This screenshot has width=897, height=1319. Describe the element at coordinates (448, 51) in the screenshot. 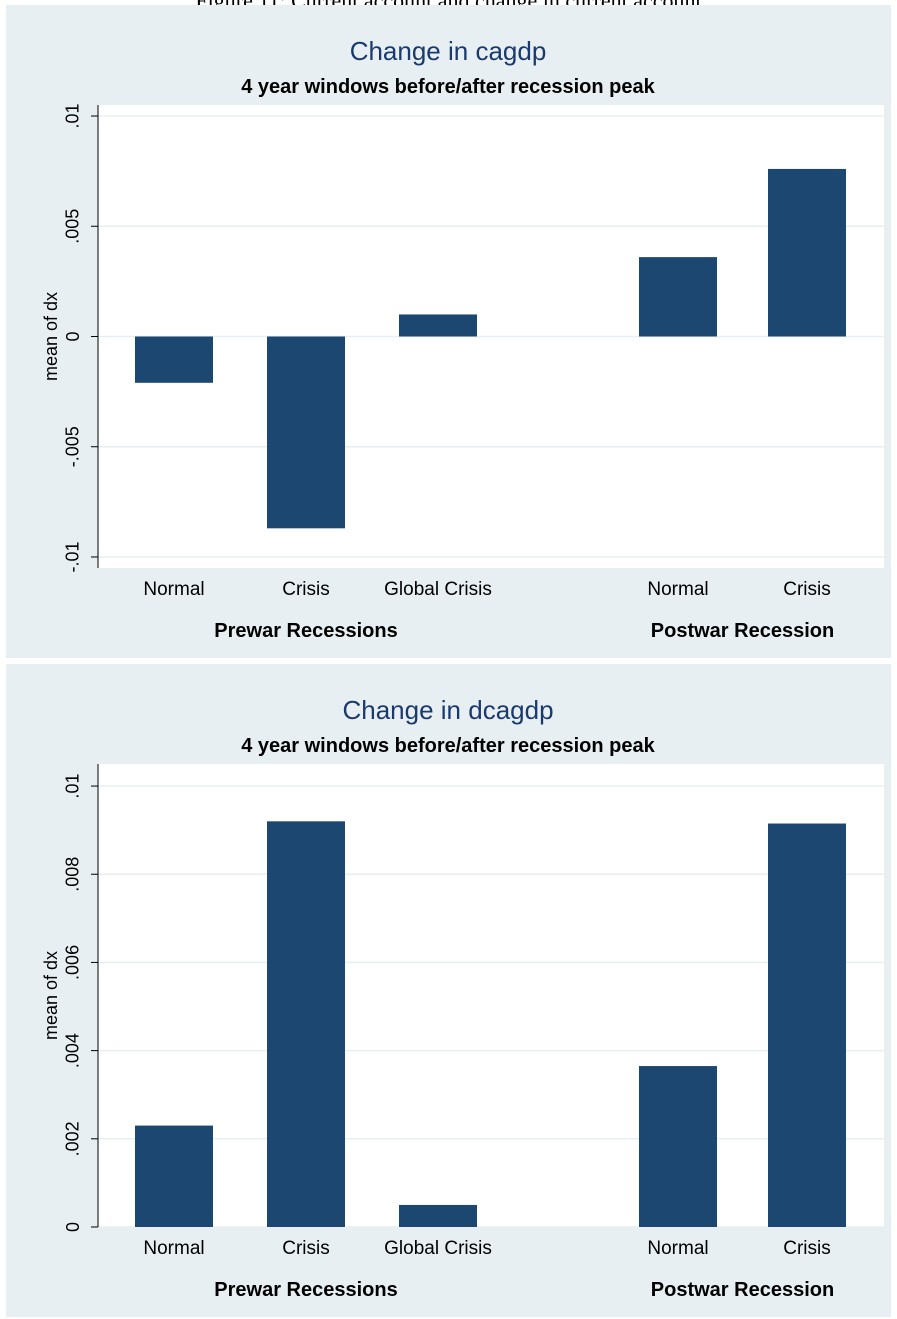

I see `chart-title: Change in cagdp` at that location.